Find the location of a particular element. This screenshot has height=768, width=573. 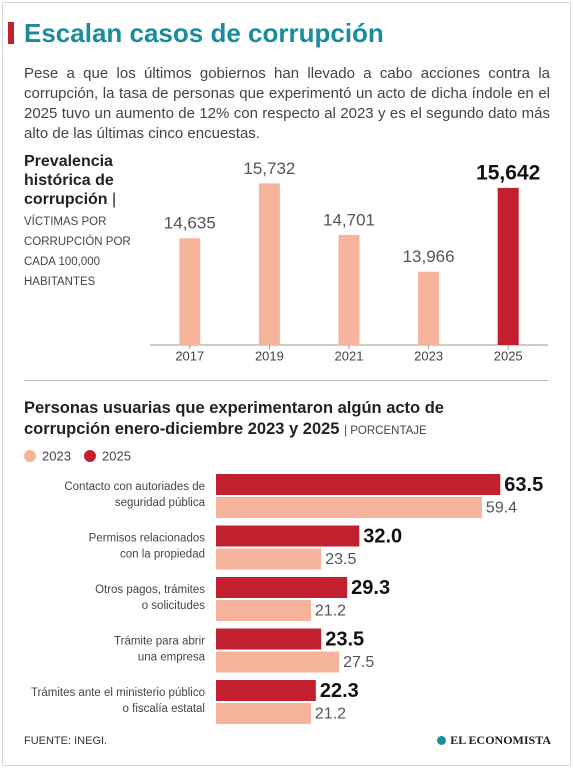

category-label: seguridad pública is located at coordinates (160, 503).